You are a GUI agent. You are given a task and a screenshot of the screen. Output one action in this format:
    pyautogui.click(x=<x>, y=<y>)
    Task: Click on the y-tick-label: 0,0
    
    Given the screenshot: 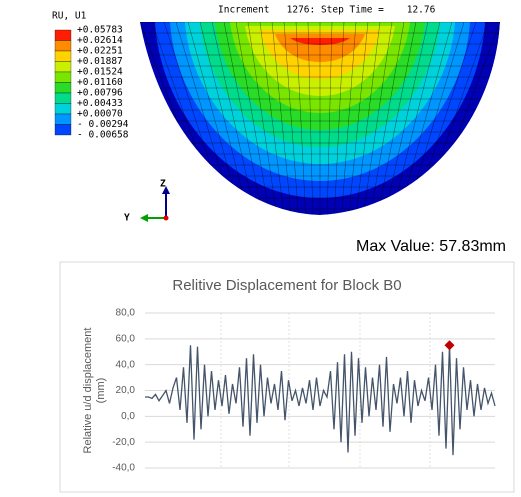 What is the action you would take?
    pyautogui.click(x=128, y=416)
    